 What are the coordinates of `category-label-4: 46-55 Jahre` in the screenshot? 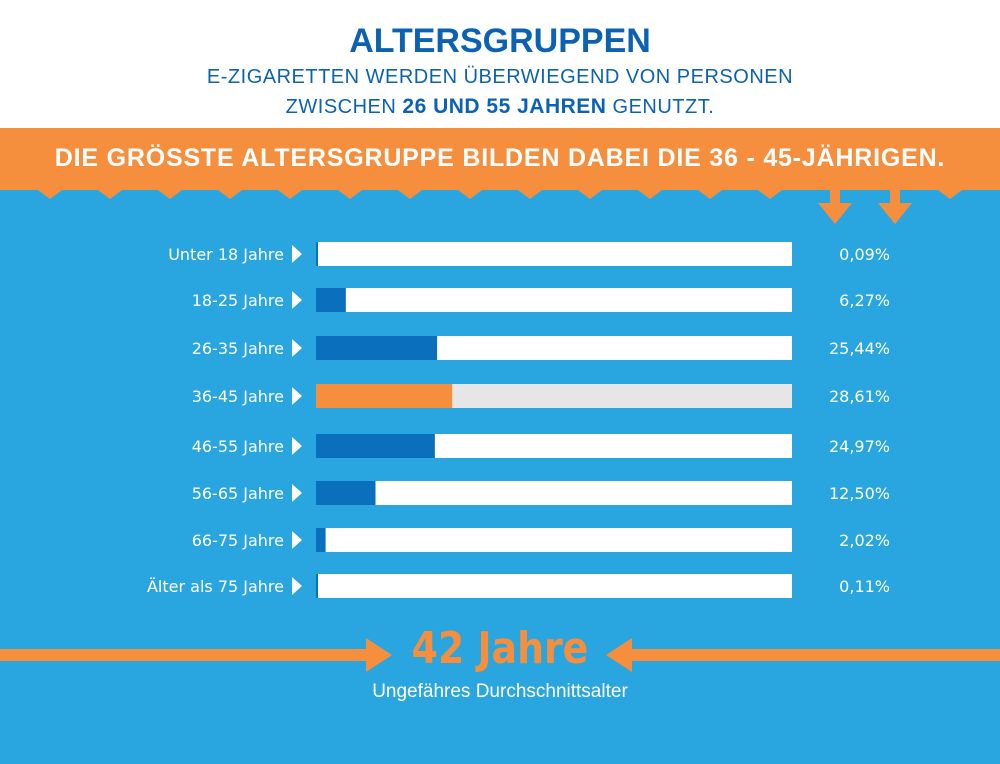 It's located at (238, 446).